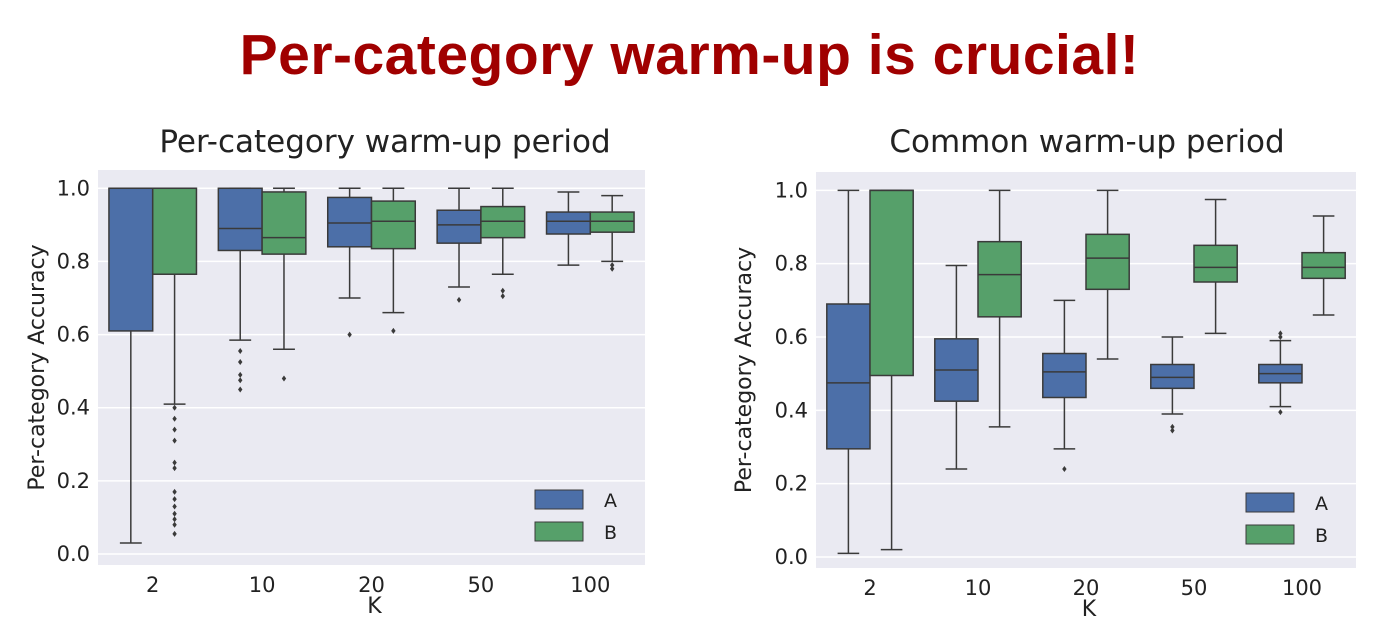 The width and height of the screenshot is (1379, 637). I want to click on legend-label: A, so click(1321, 504).